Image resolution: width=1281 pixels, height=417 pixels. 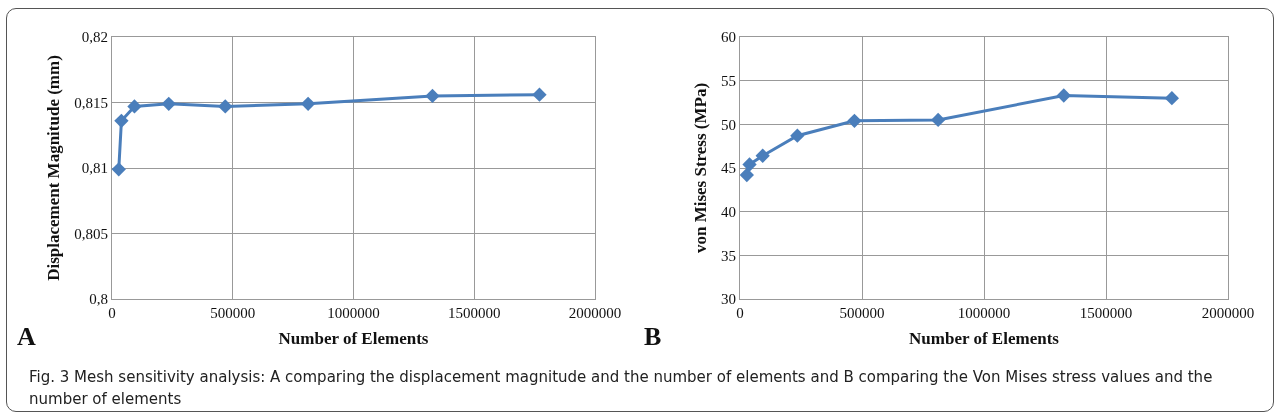 What do you see at coordinates (91, 102) in the screenshot?
I see `y-tick-label: 0,815` at bounding box center [91, 102].